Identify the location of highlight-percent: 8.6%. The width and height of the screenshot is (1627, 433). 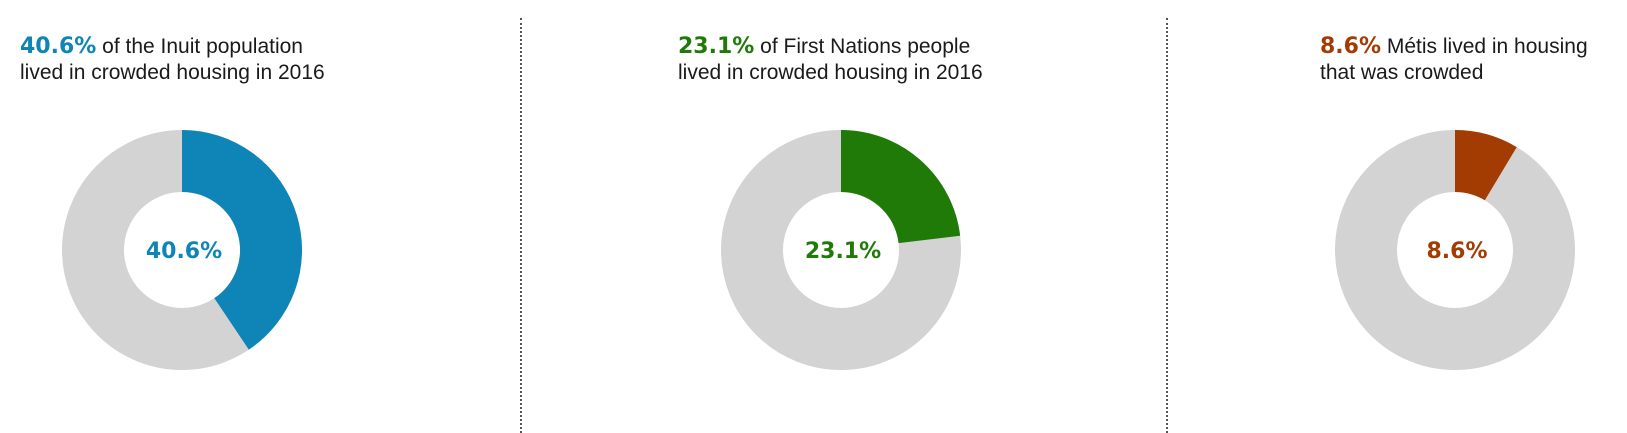
(1351, 46).